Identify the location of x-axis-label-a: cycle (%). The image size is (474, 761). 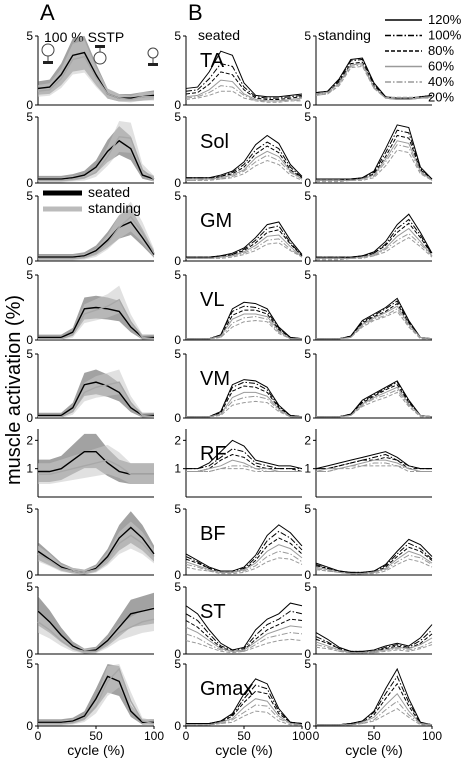
(96, 750).